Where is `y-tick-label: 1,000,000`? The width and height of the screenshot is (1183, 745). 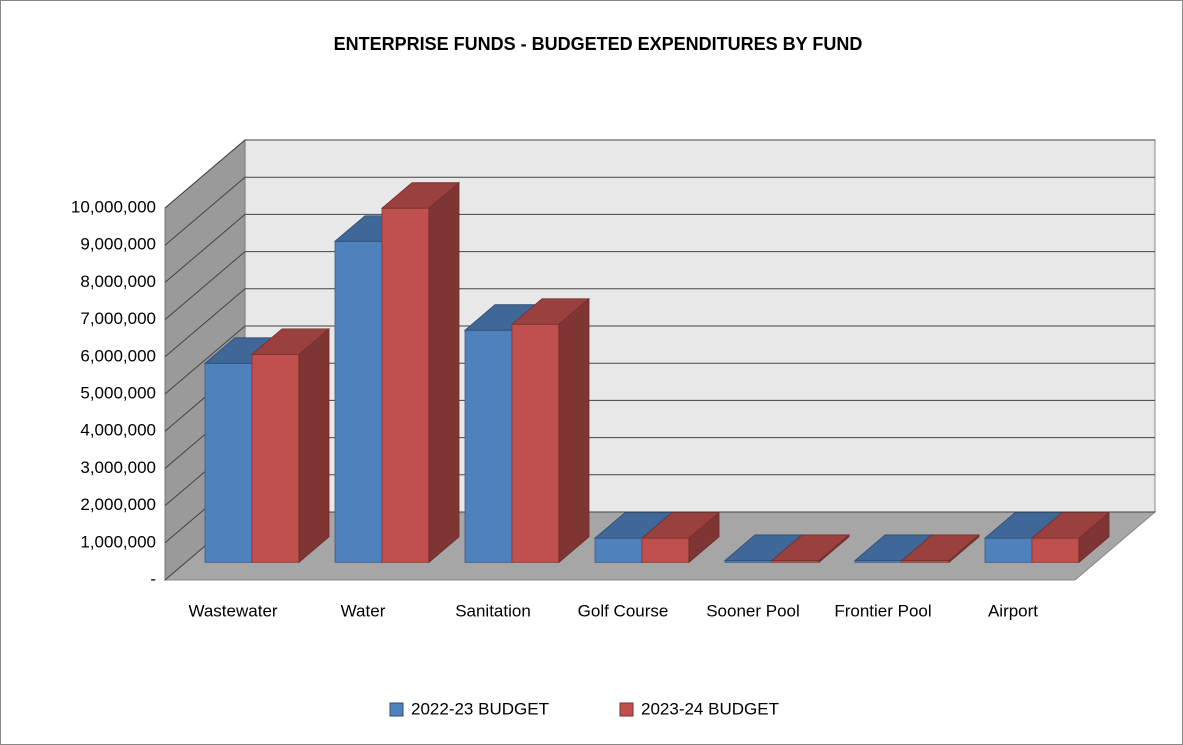 y-tick-label: 1,000,000 is located at coordinates (118, 541).